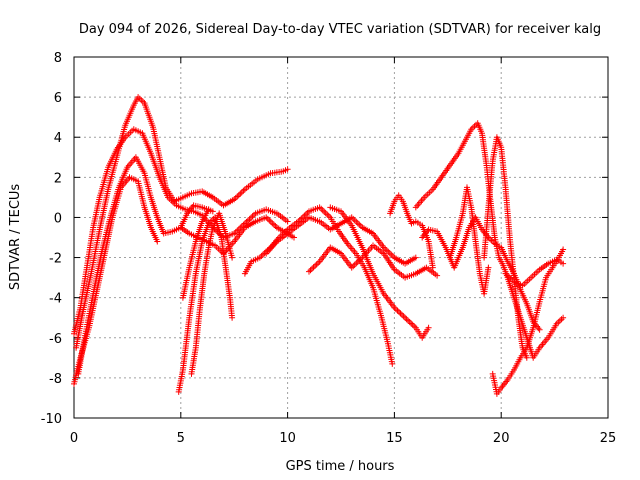 This screenshot has width=640, height=480. I want to click on y-tick-label: -4, so click(55, 299).